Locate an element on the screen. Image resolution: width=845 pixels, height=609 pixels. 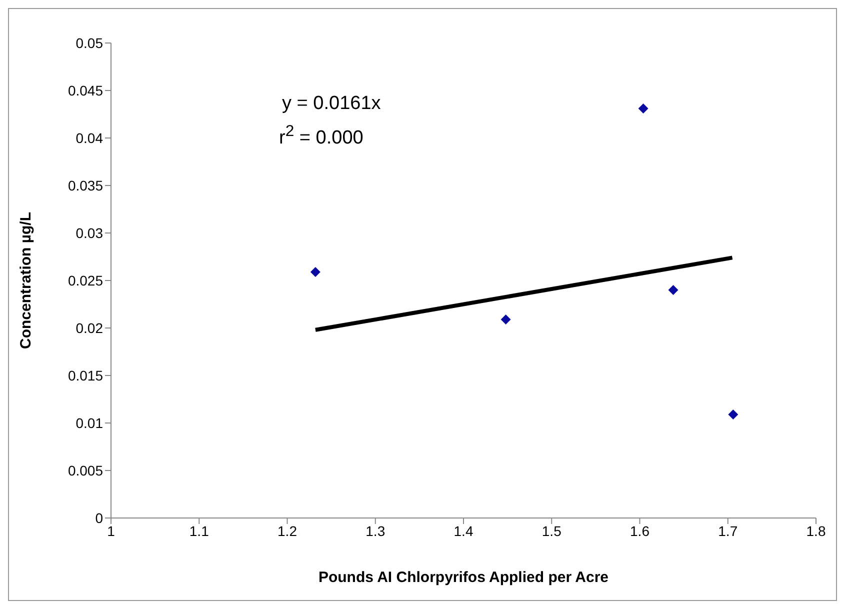
y-tick-label: 0.05 is located at coordinates (90, 42).